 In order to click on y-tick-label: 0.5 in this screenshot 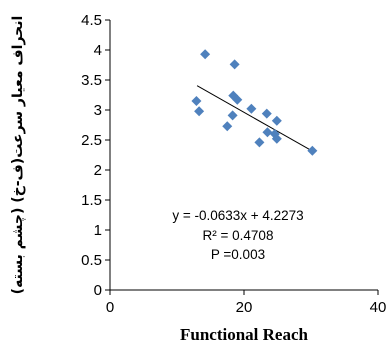, I will do `click(91, 260)`.